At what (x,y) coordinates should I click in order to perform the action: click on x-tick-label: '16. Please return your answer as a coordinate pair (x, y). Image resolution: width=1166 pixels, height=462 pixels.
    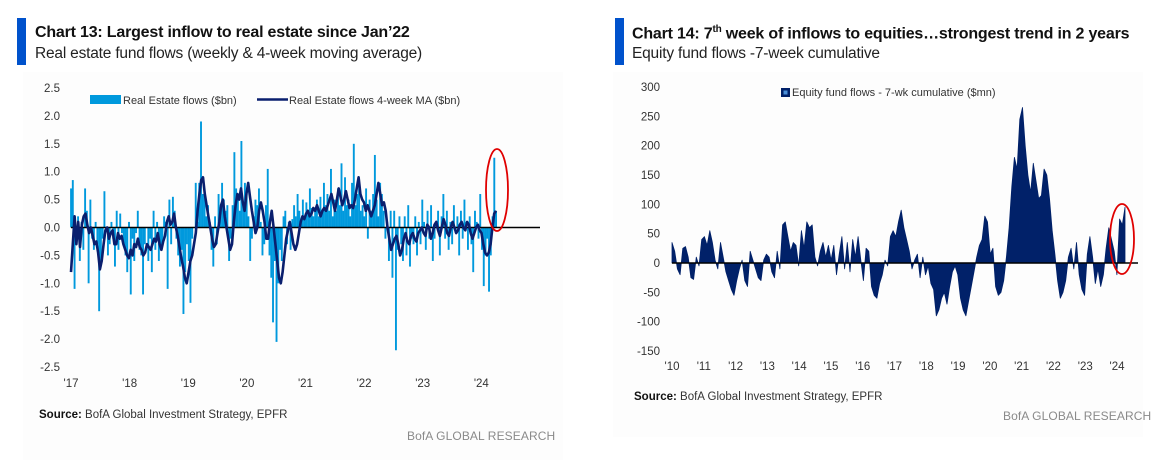
    Looking at the image, I should click on (862, 367).